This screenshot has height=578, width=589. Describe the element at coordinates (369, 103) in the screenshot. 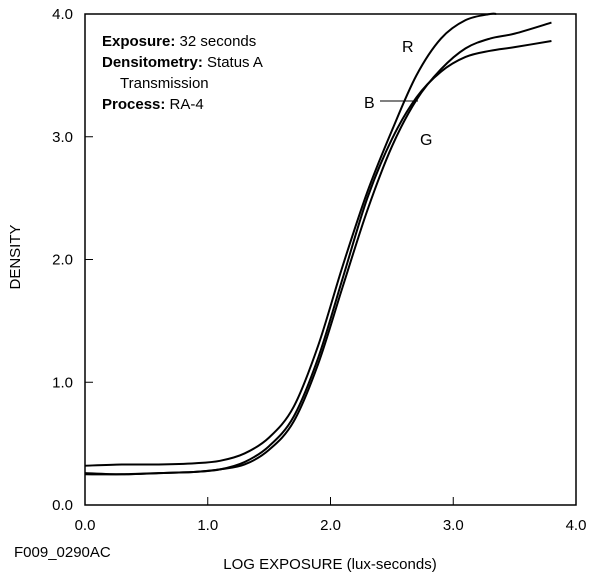

I see `series-label-b: B` at that location.